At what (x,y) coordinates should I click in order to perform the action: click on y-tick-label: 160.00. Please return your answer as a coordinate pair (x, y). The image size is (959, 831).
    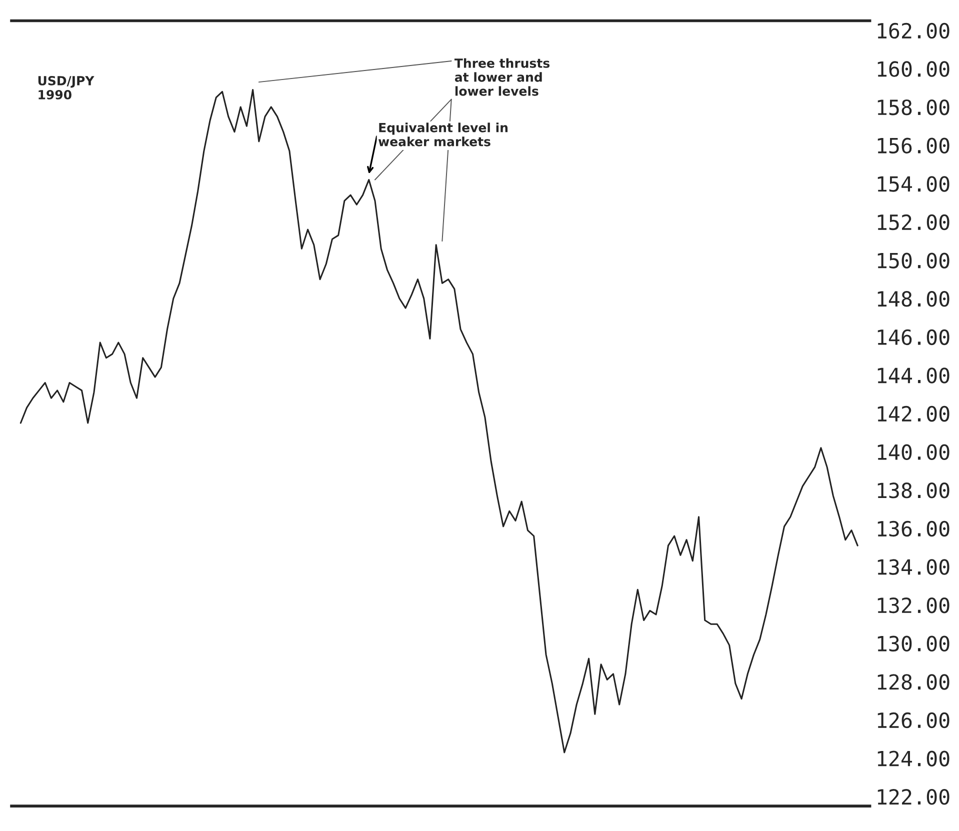
    Looking at the image, I should click on (914, 69).